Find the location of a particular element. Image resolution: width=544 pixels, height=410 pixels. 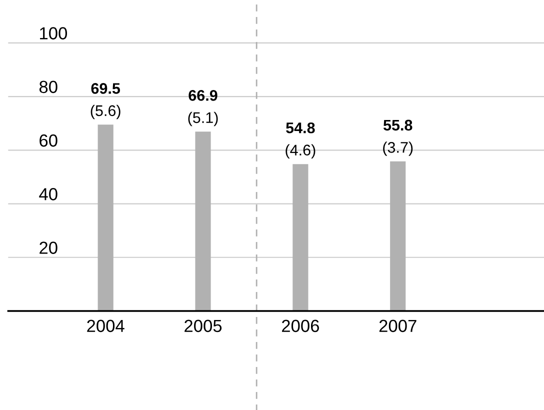

annotation: (4.6) is located at coordinates (301, 151).